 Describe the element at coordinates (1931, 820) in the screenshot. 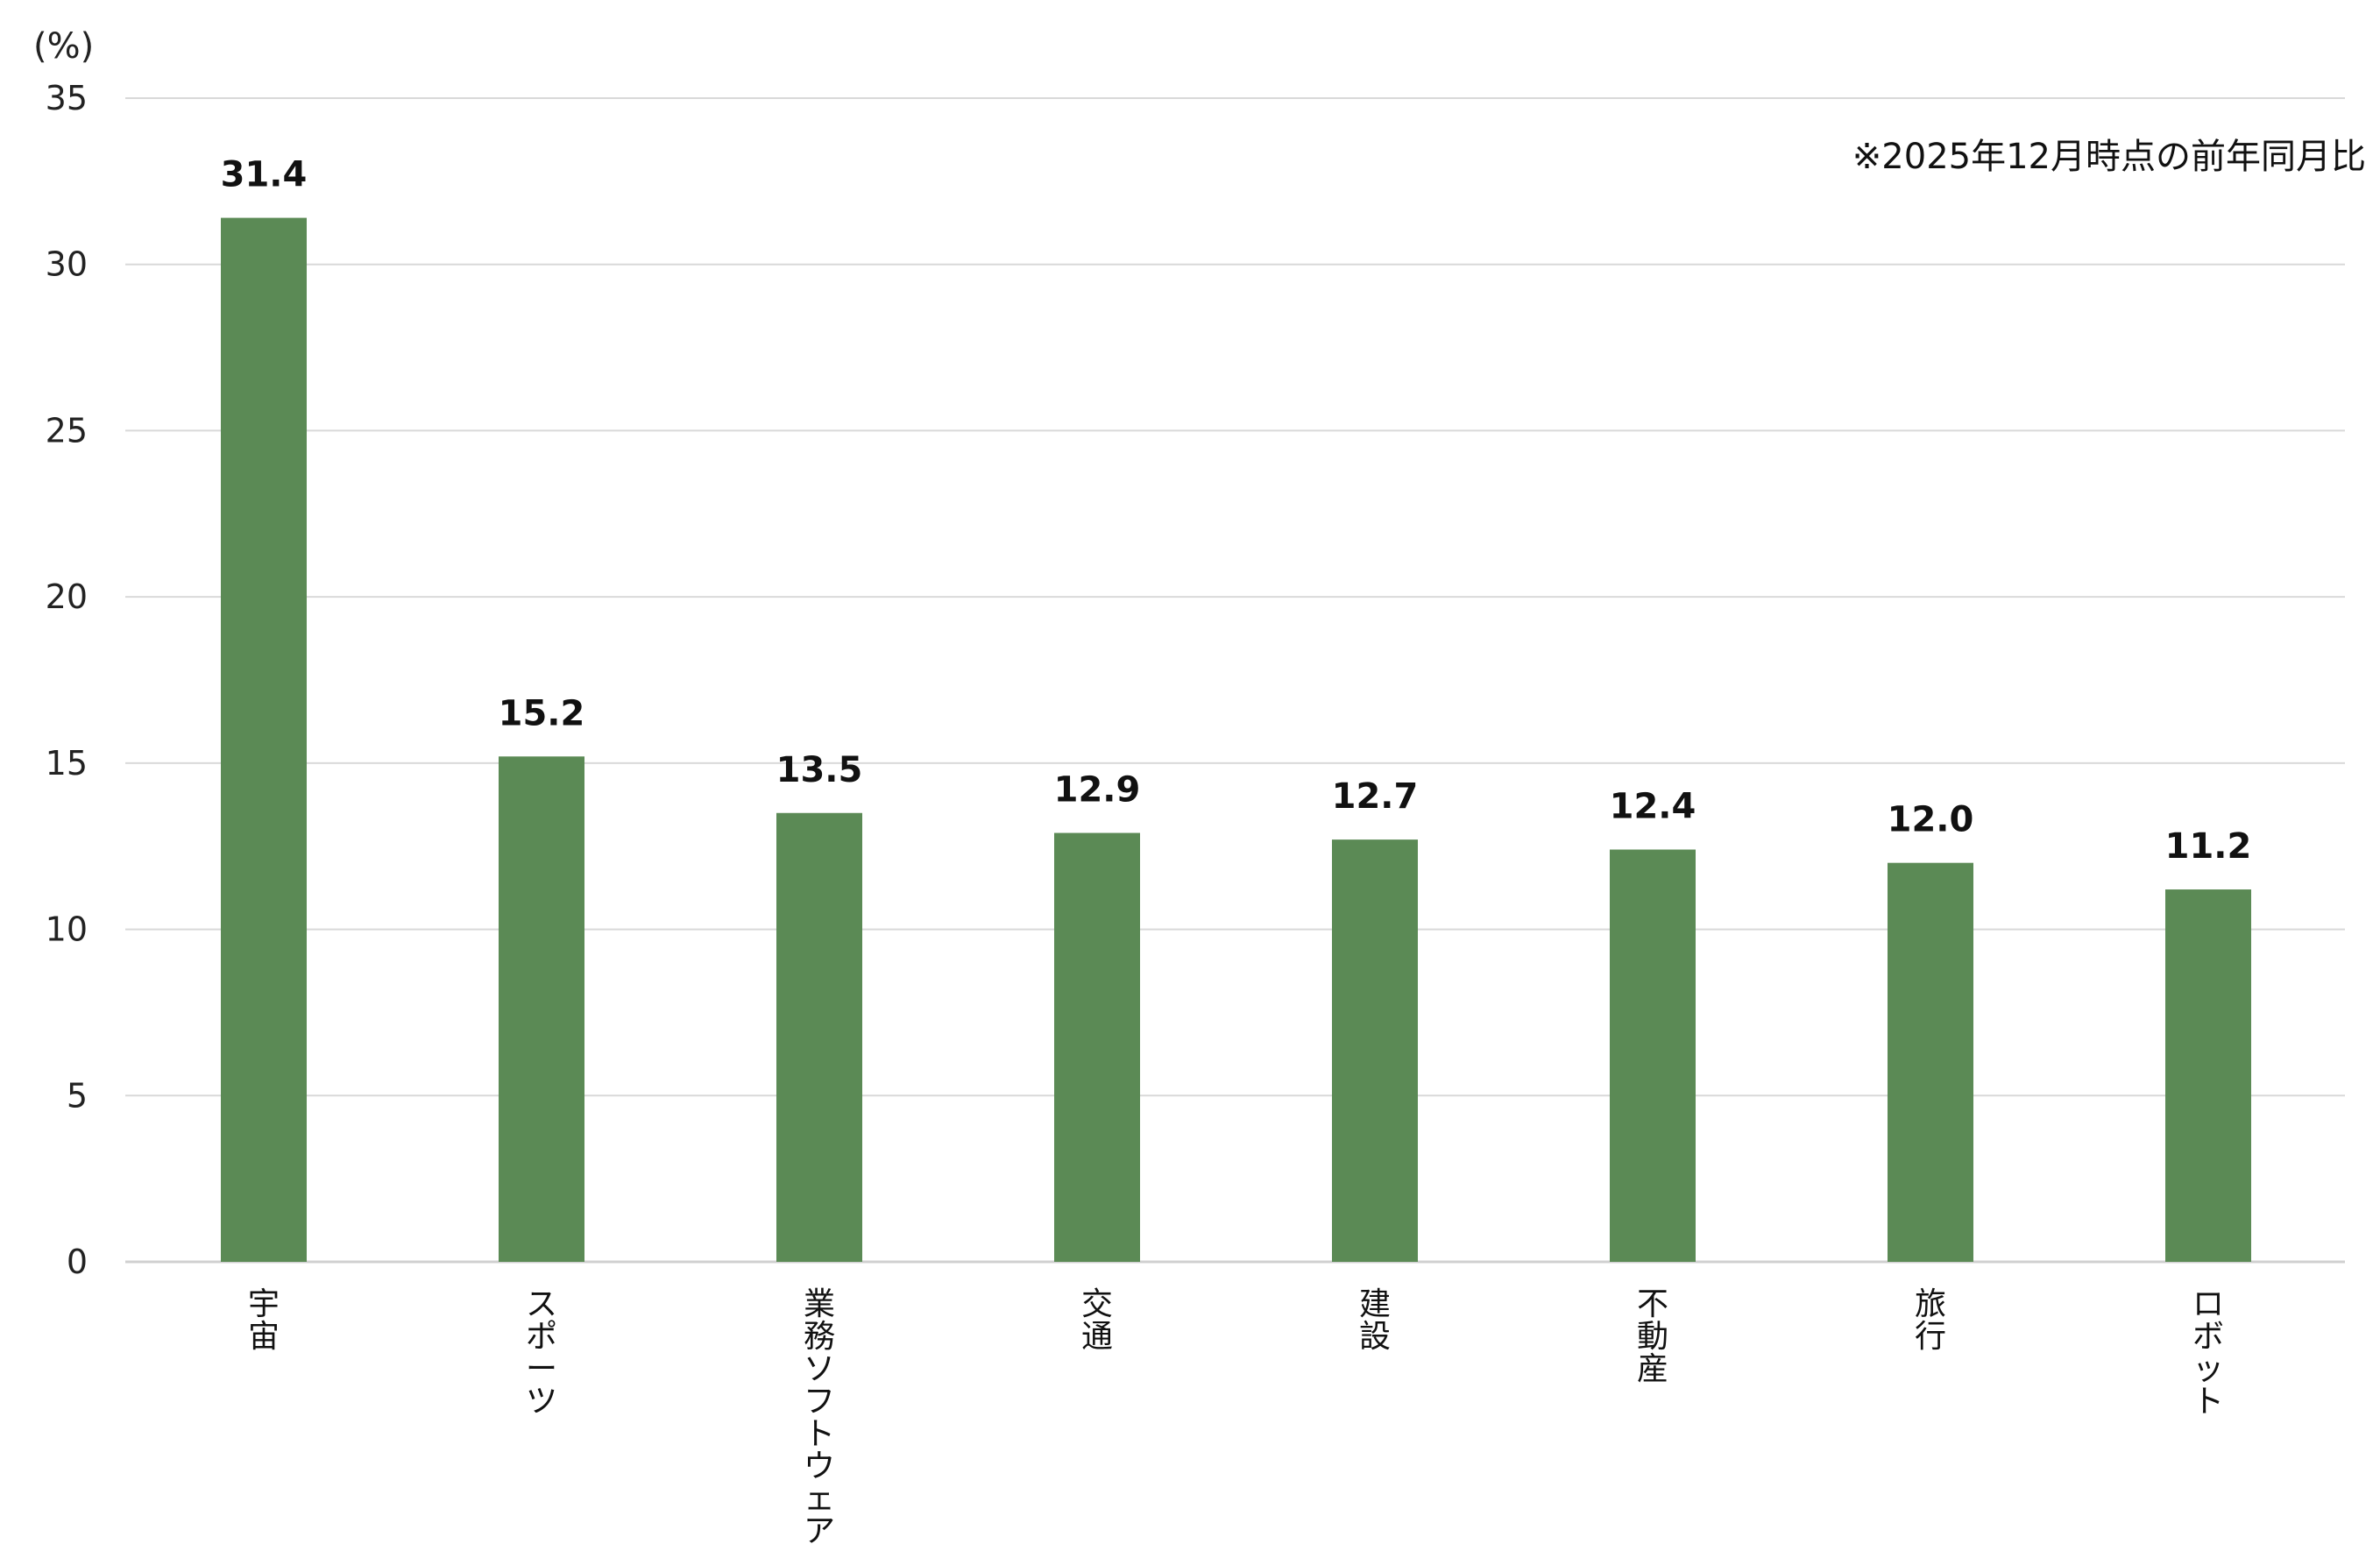

I see `data-label: 12.0` at that location.